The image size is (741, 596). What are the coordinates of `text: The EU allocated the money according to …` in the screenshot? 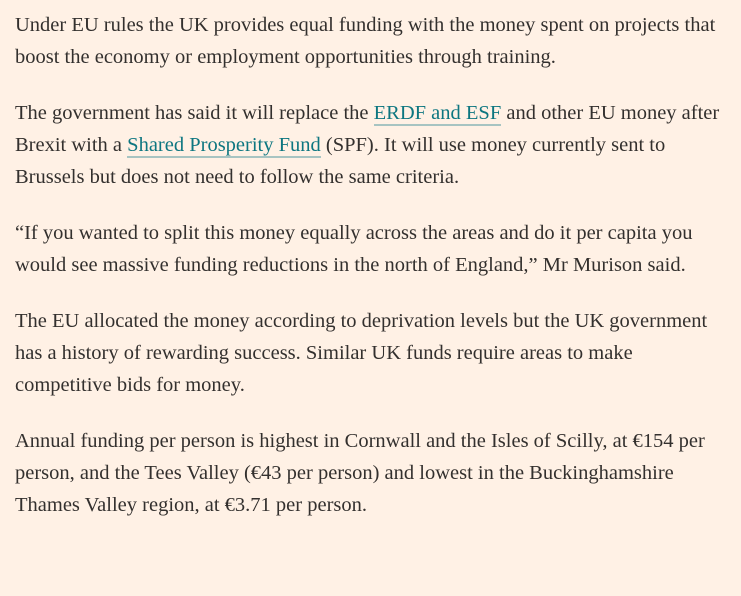 It's located at (361, 353).